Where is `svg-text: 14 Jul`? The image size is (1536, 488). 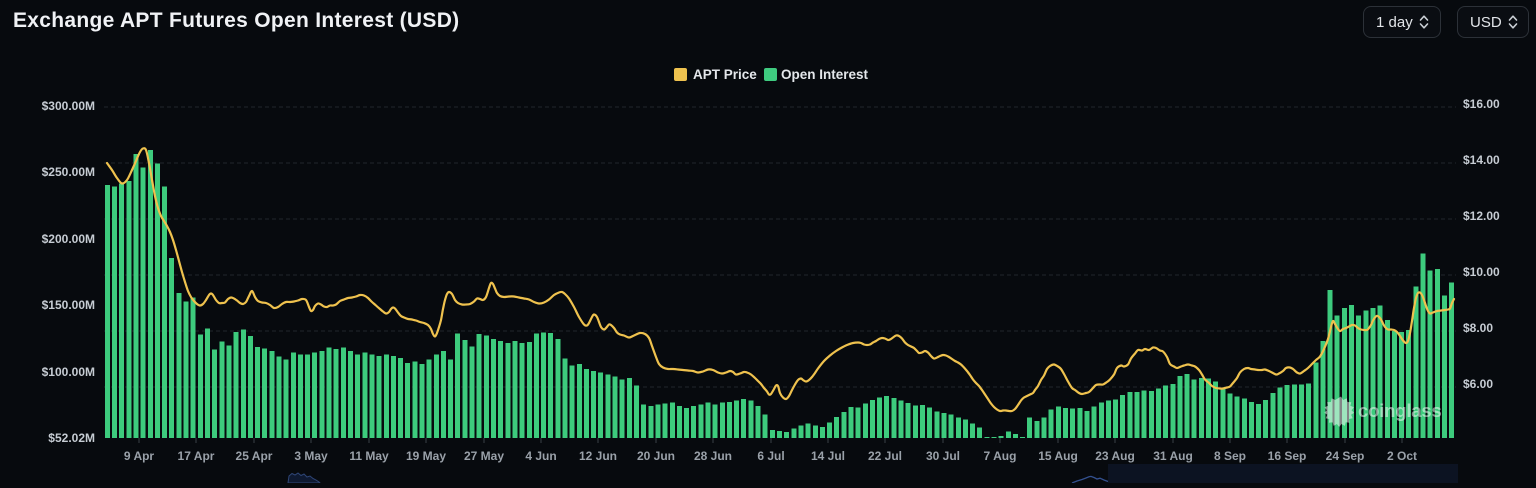 svg-text: 14 Jul is located at coordinates (828, 456).